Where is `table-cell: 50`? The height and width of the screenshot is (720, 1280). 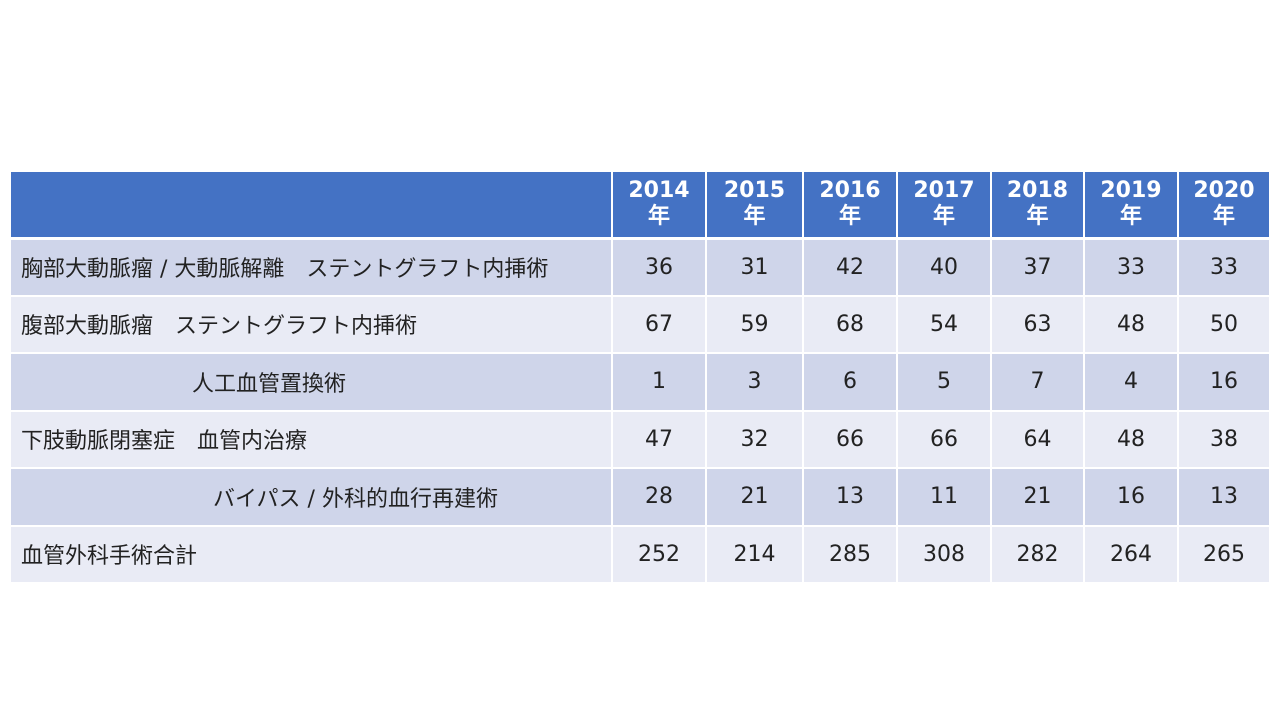
table-cell: 50 is located at coordinates (1223, 324).